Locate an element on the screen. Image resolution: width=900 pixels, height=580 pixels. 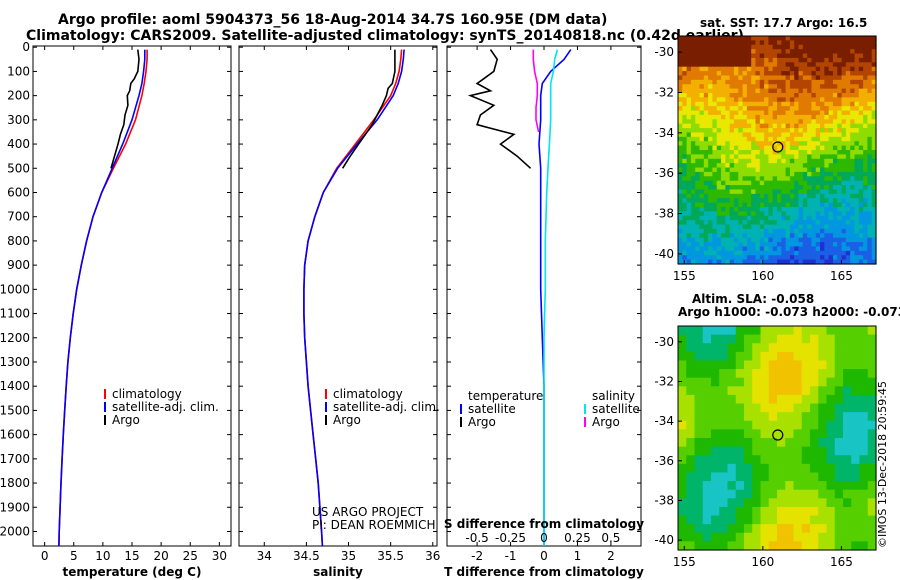
y-tick-label: 100 is located at coordinates (18, 71).